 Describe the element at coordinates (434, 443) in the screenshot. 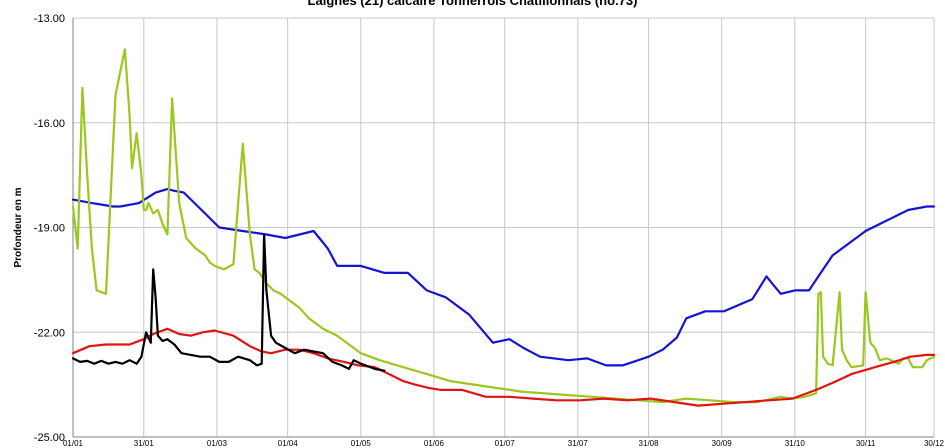

I see `x-tick-label: 01/06` at that location.